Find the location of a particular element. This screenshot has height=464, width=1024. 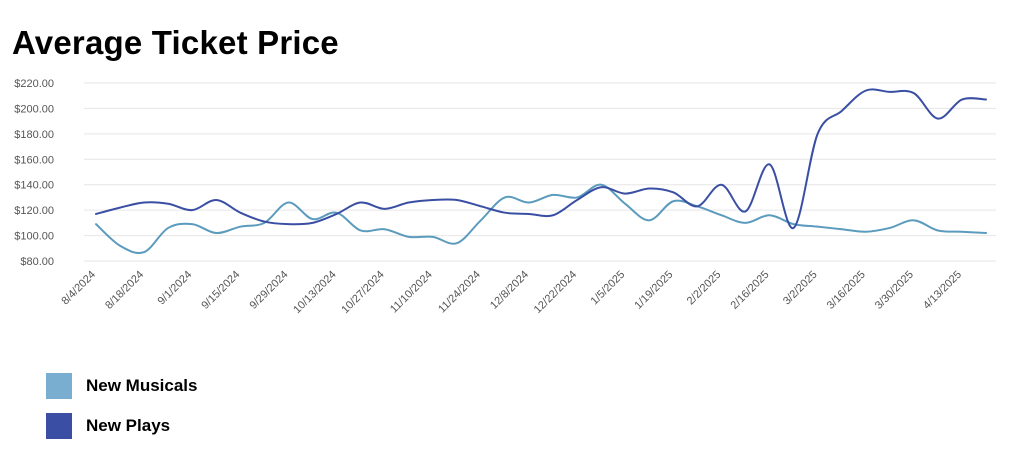

y-tick-label: $180.00 is located at coordinates (34, 135).